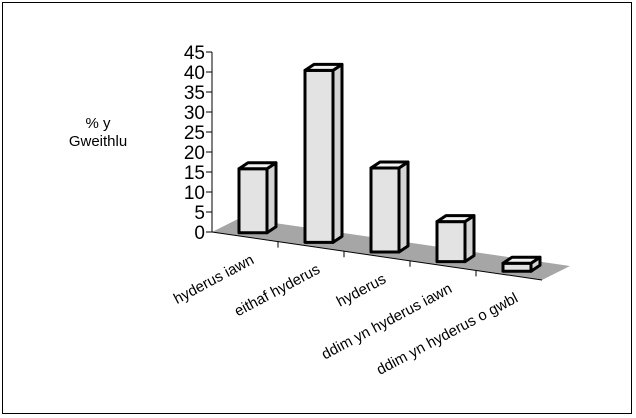 Image resolution: width=636 pixels, height=418 pixels. Describe the element at coordinates (194, 173) in the screenshot. I see `y-tick-label: 15` at that location.